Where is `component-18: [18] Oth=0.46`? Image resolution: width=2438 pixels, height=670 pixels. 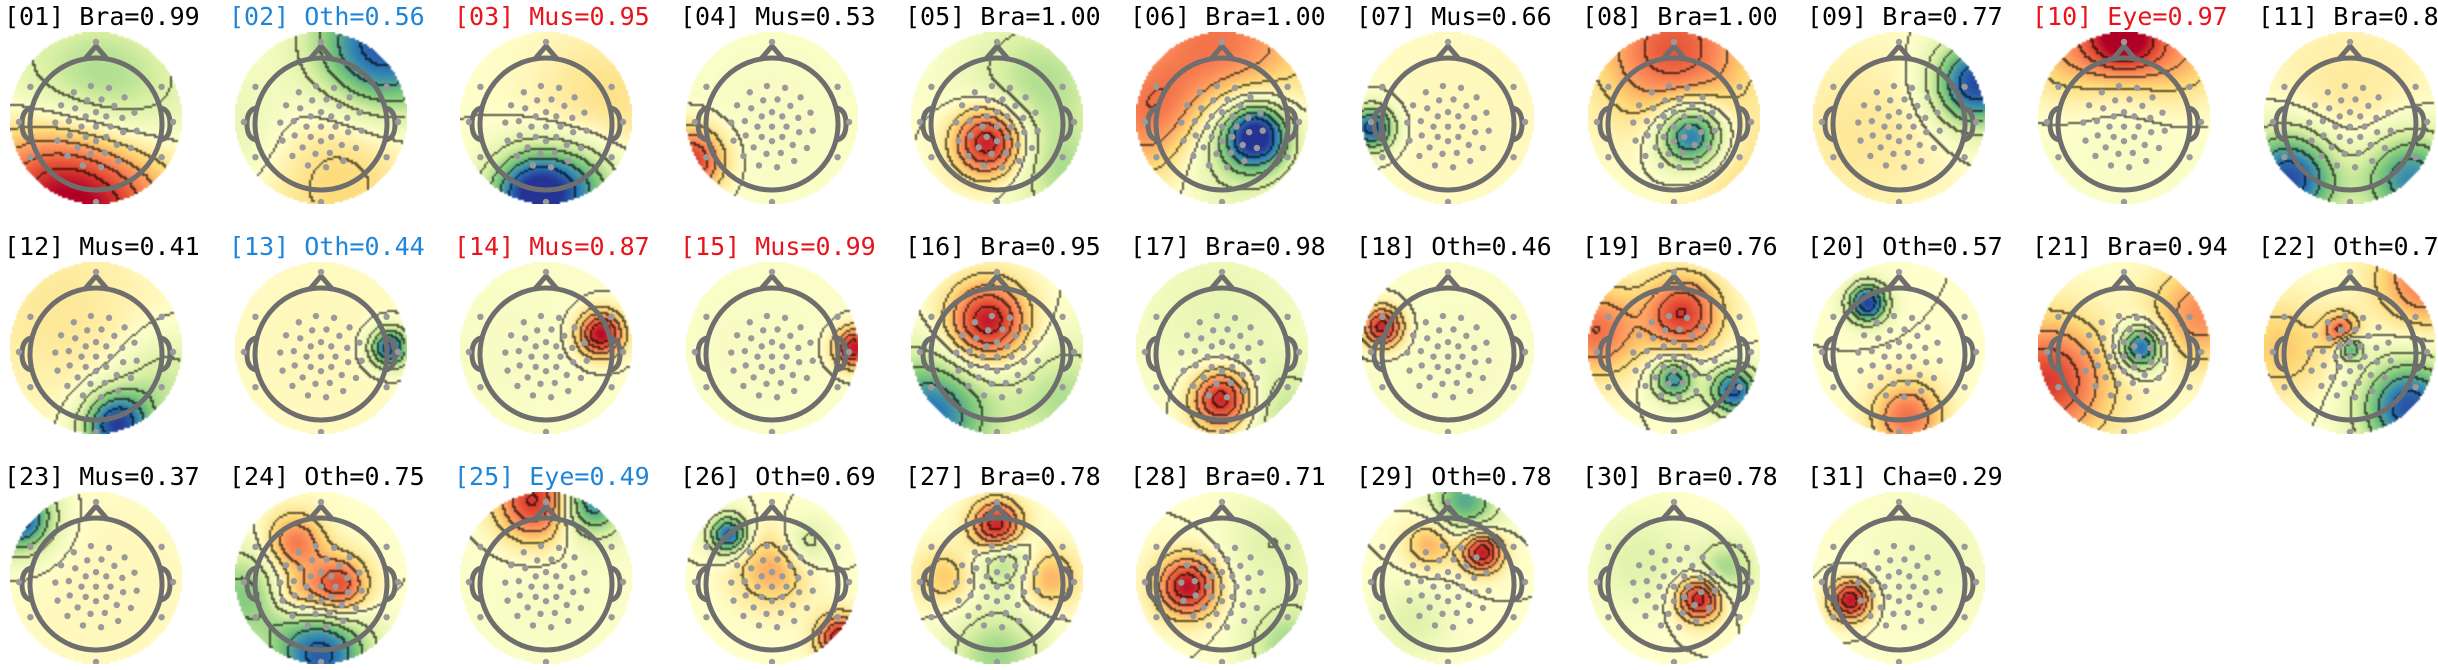 component-18: [18] Oth=0.46 is located at coordinates (1466, 335).